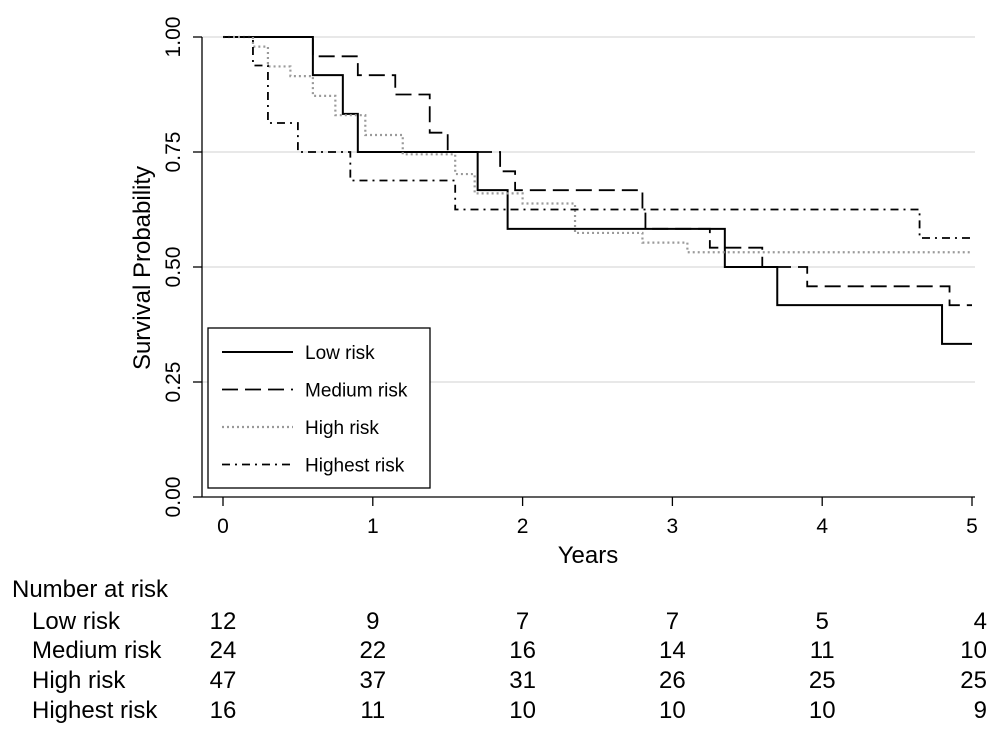 The image size is (1000, 736). Describe the element at coordinates (95, 710) in the screenshot. I see `risk-row-label: Highest risk` at that location.